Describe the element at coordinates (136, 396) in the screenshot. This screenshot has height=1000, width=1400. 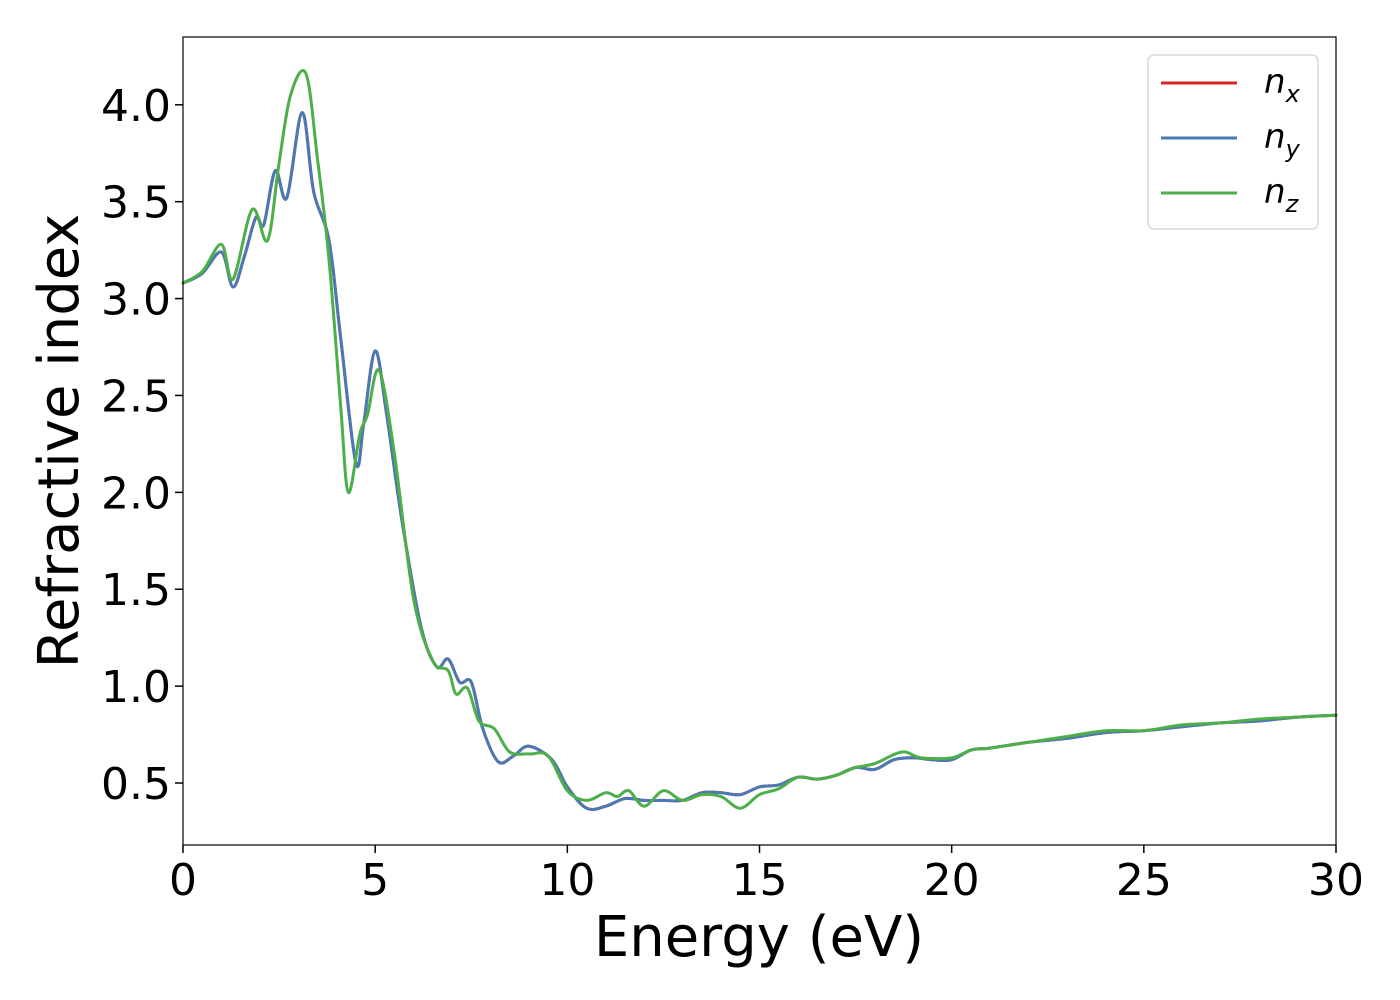
I see `y-tick-label: 2.5` at that location.